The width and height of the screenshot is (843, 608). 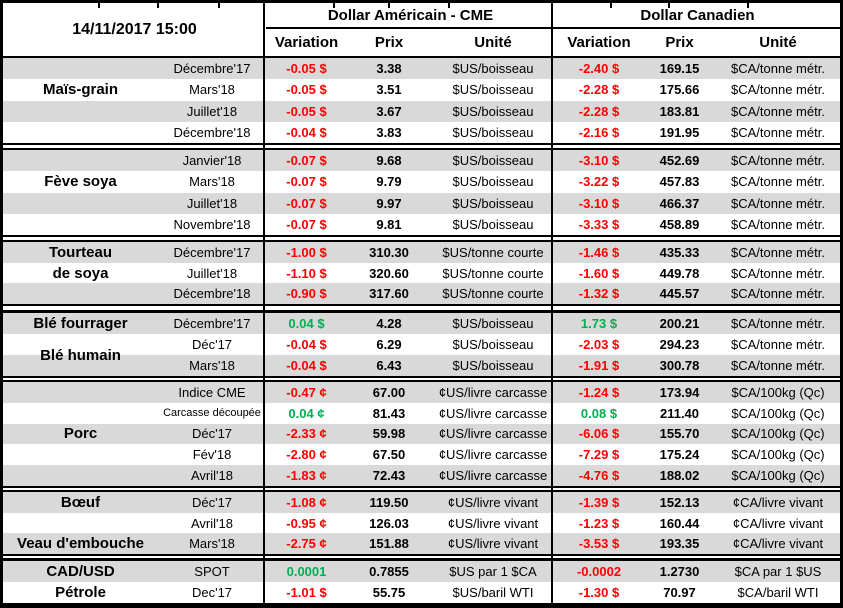 I want to click on us-price-value-cell: 6.29, so click(x=389, y=344).